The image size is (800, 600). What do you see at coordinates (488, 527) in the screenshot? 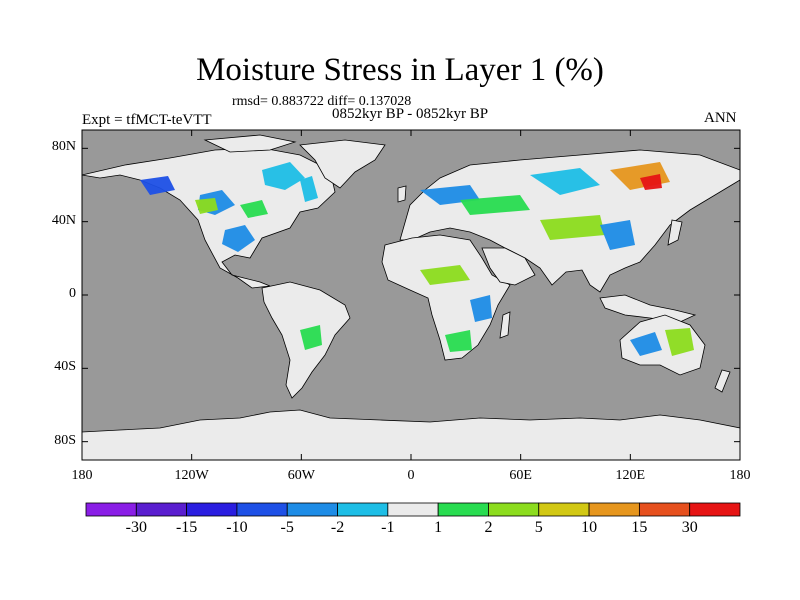
I see `colorbar-label: 2` at bounding box center [488, 527].